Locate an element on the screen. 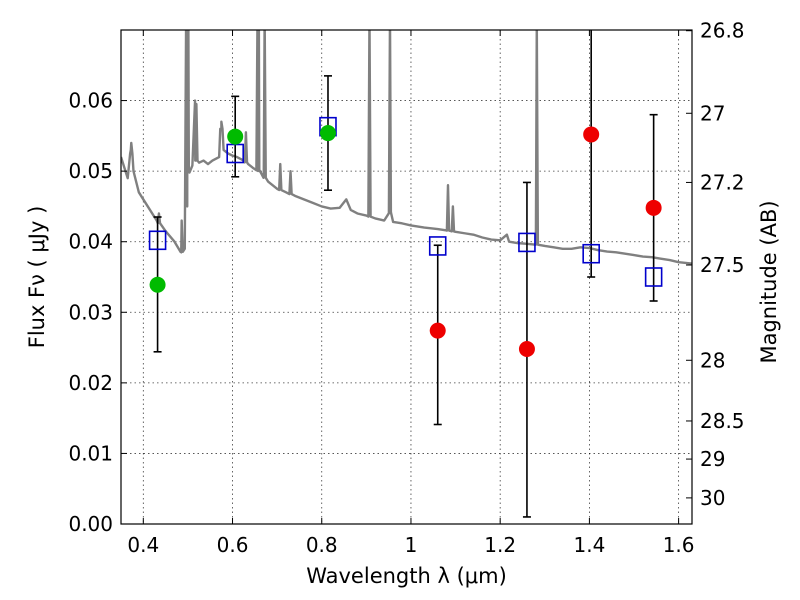 The image size is (800, 600). y-tick-label: 0.06 is located at coordinates (90, 101).